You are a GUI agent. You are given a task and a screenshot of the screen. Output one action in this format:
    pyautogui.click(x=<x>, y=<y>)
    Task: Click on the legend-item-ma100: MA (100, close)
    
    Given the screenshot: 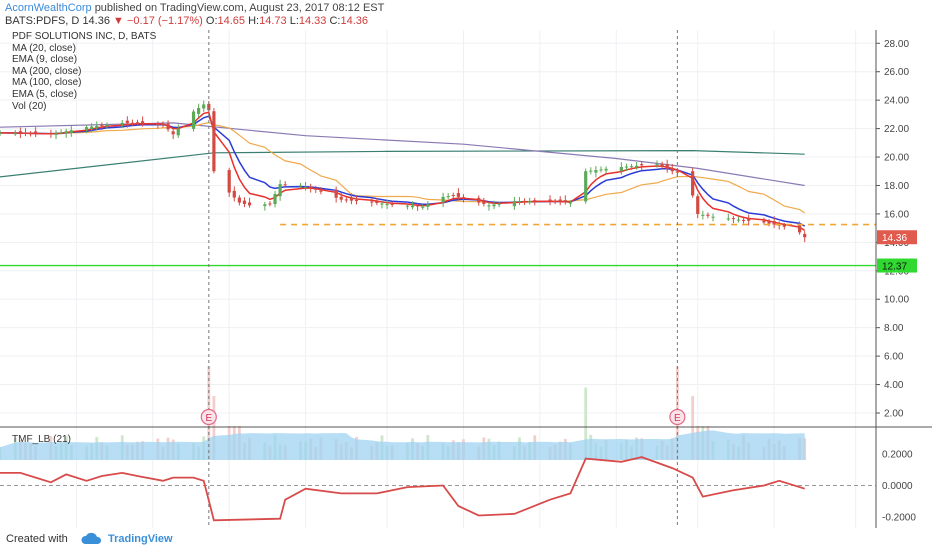 What is the action you would take?
    pyautogui.click(x=47, y=83)
    